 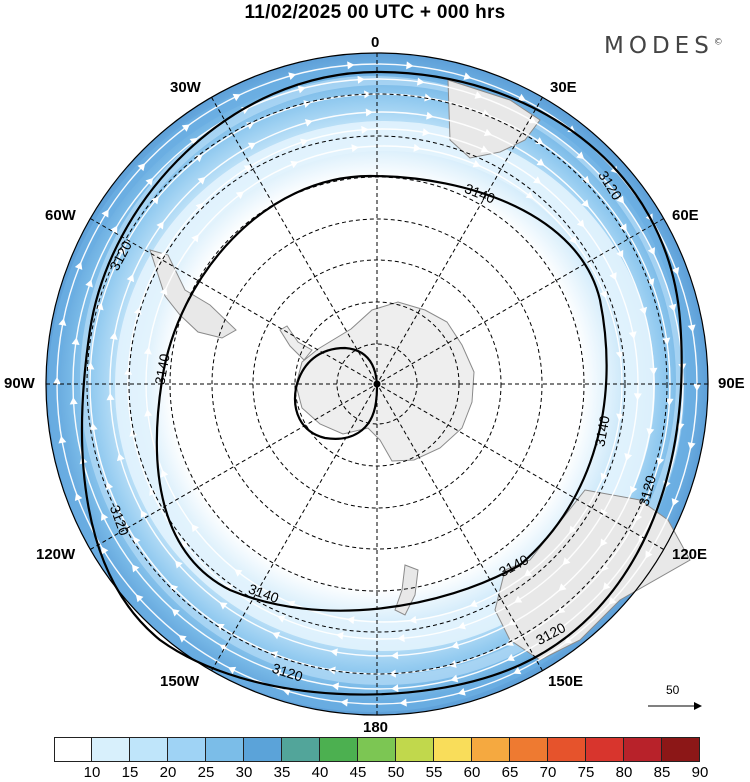 What do you see at coordinates (244, 772) in the screenshot?
I see `colorbar-tick-label: 30` at bounding box center [244, 772].